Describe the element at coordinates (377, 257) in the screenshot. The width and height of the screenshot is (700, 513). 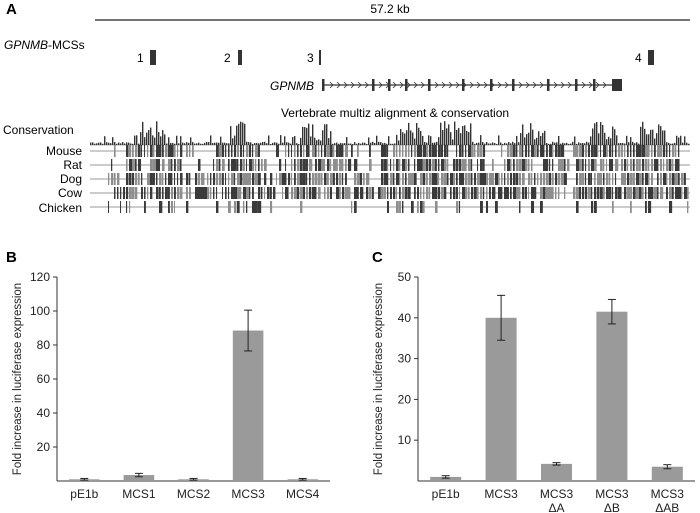
I see `panel-c-letter: C` at that location.